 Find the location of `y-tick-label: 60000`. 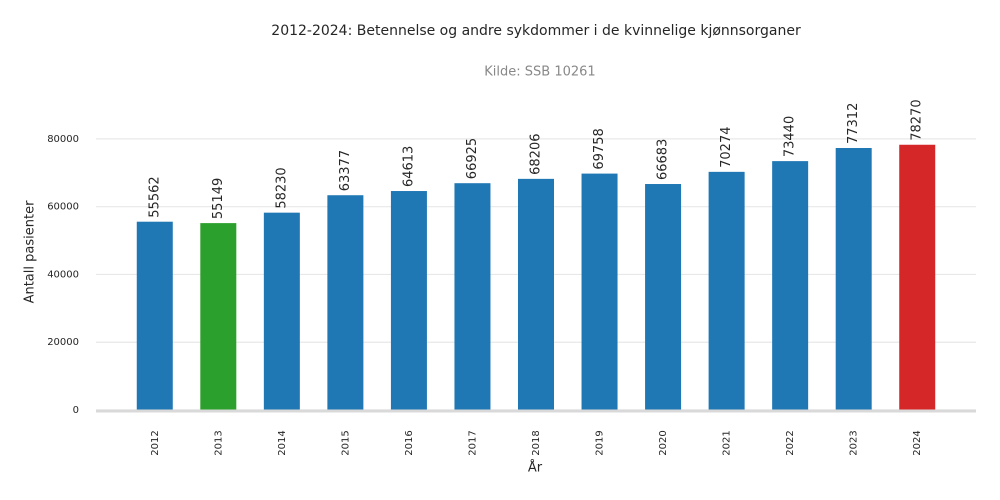

y-tick-label: 60000 is located at coordinates (63, 207).